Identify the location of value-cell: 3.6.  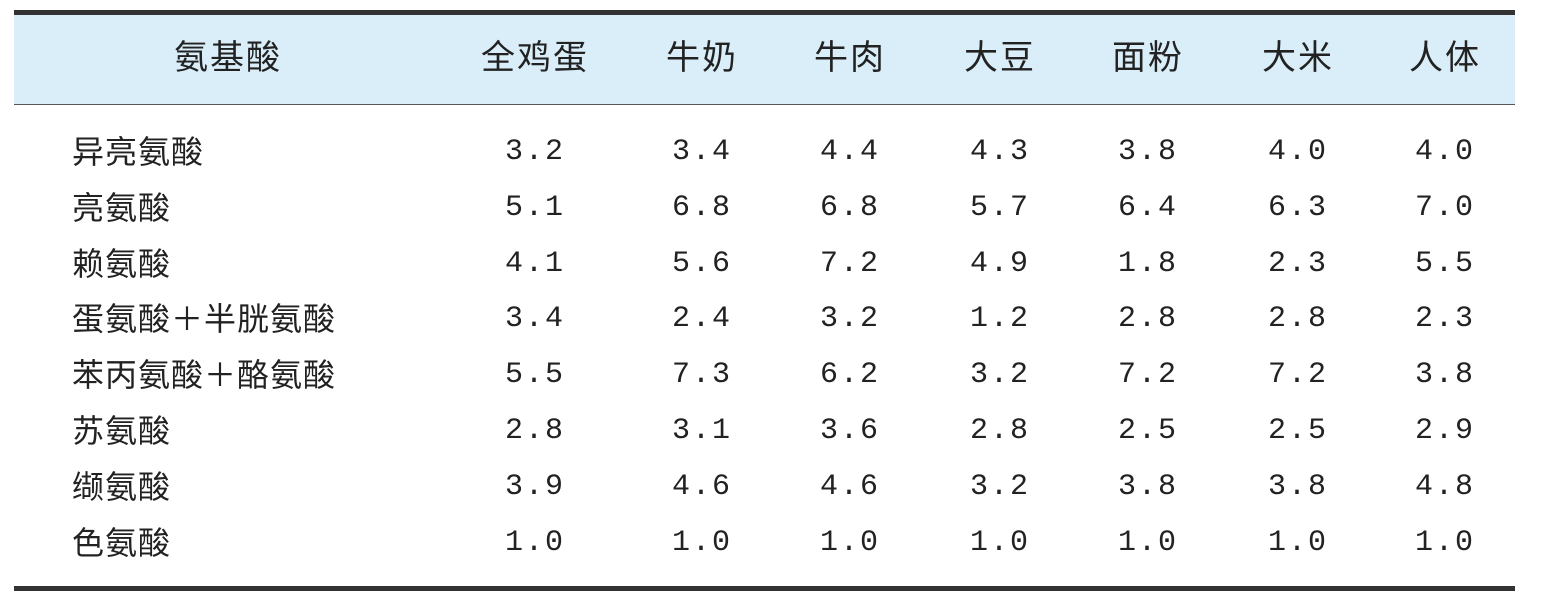
(850, 431).